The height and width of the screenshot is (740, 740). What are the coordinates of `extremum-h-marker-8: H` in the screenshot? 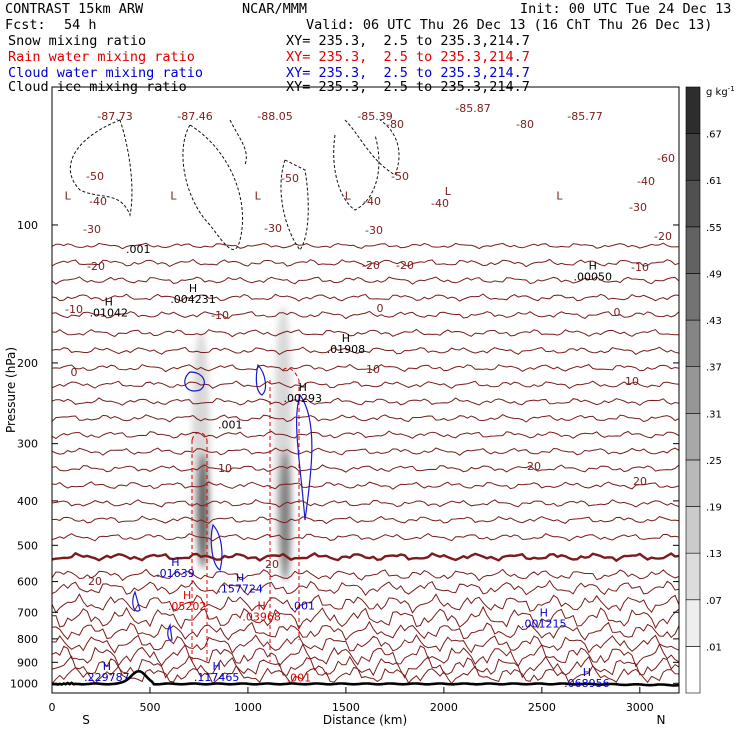 It's located at (346, 338).